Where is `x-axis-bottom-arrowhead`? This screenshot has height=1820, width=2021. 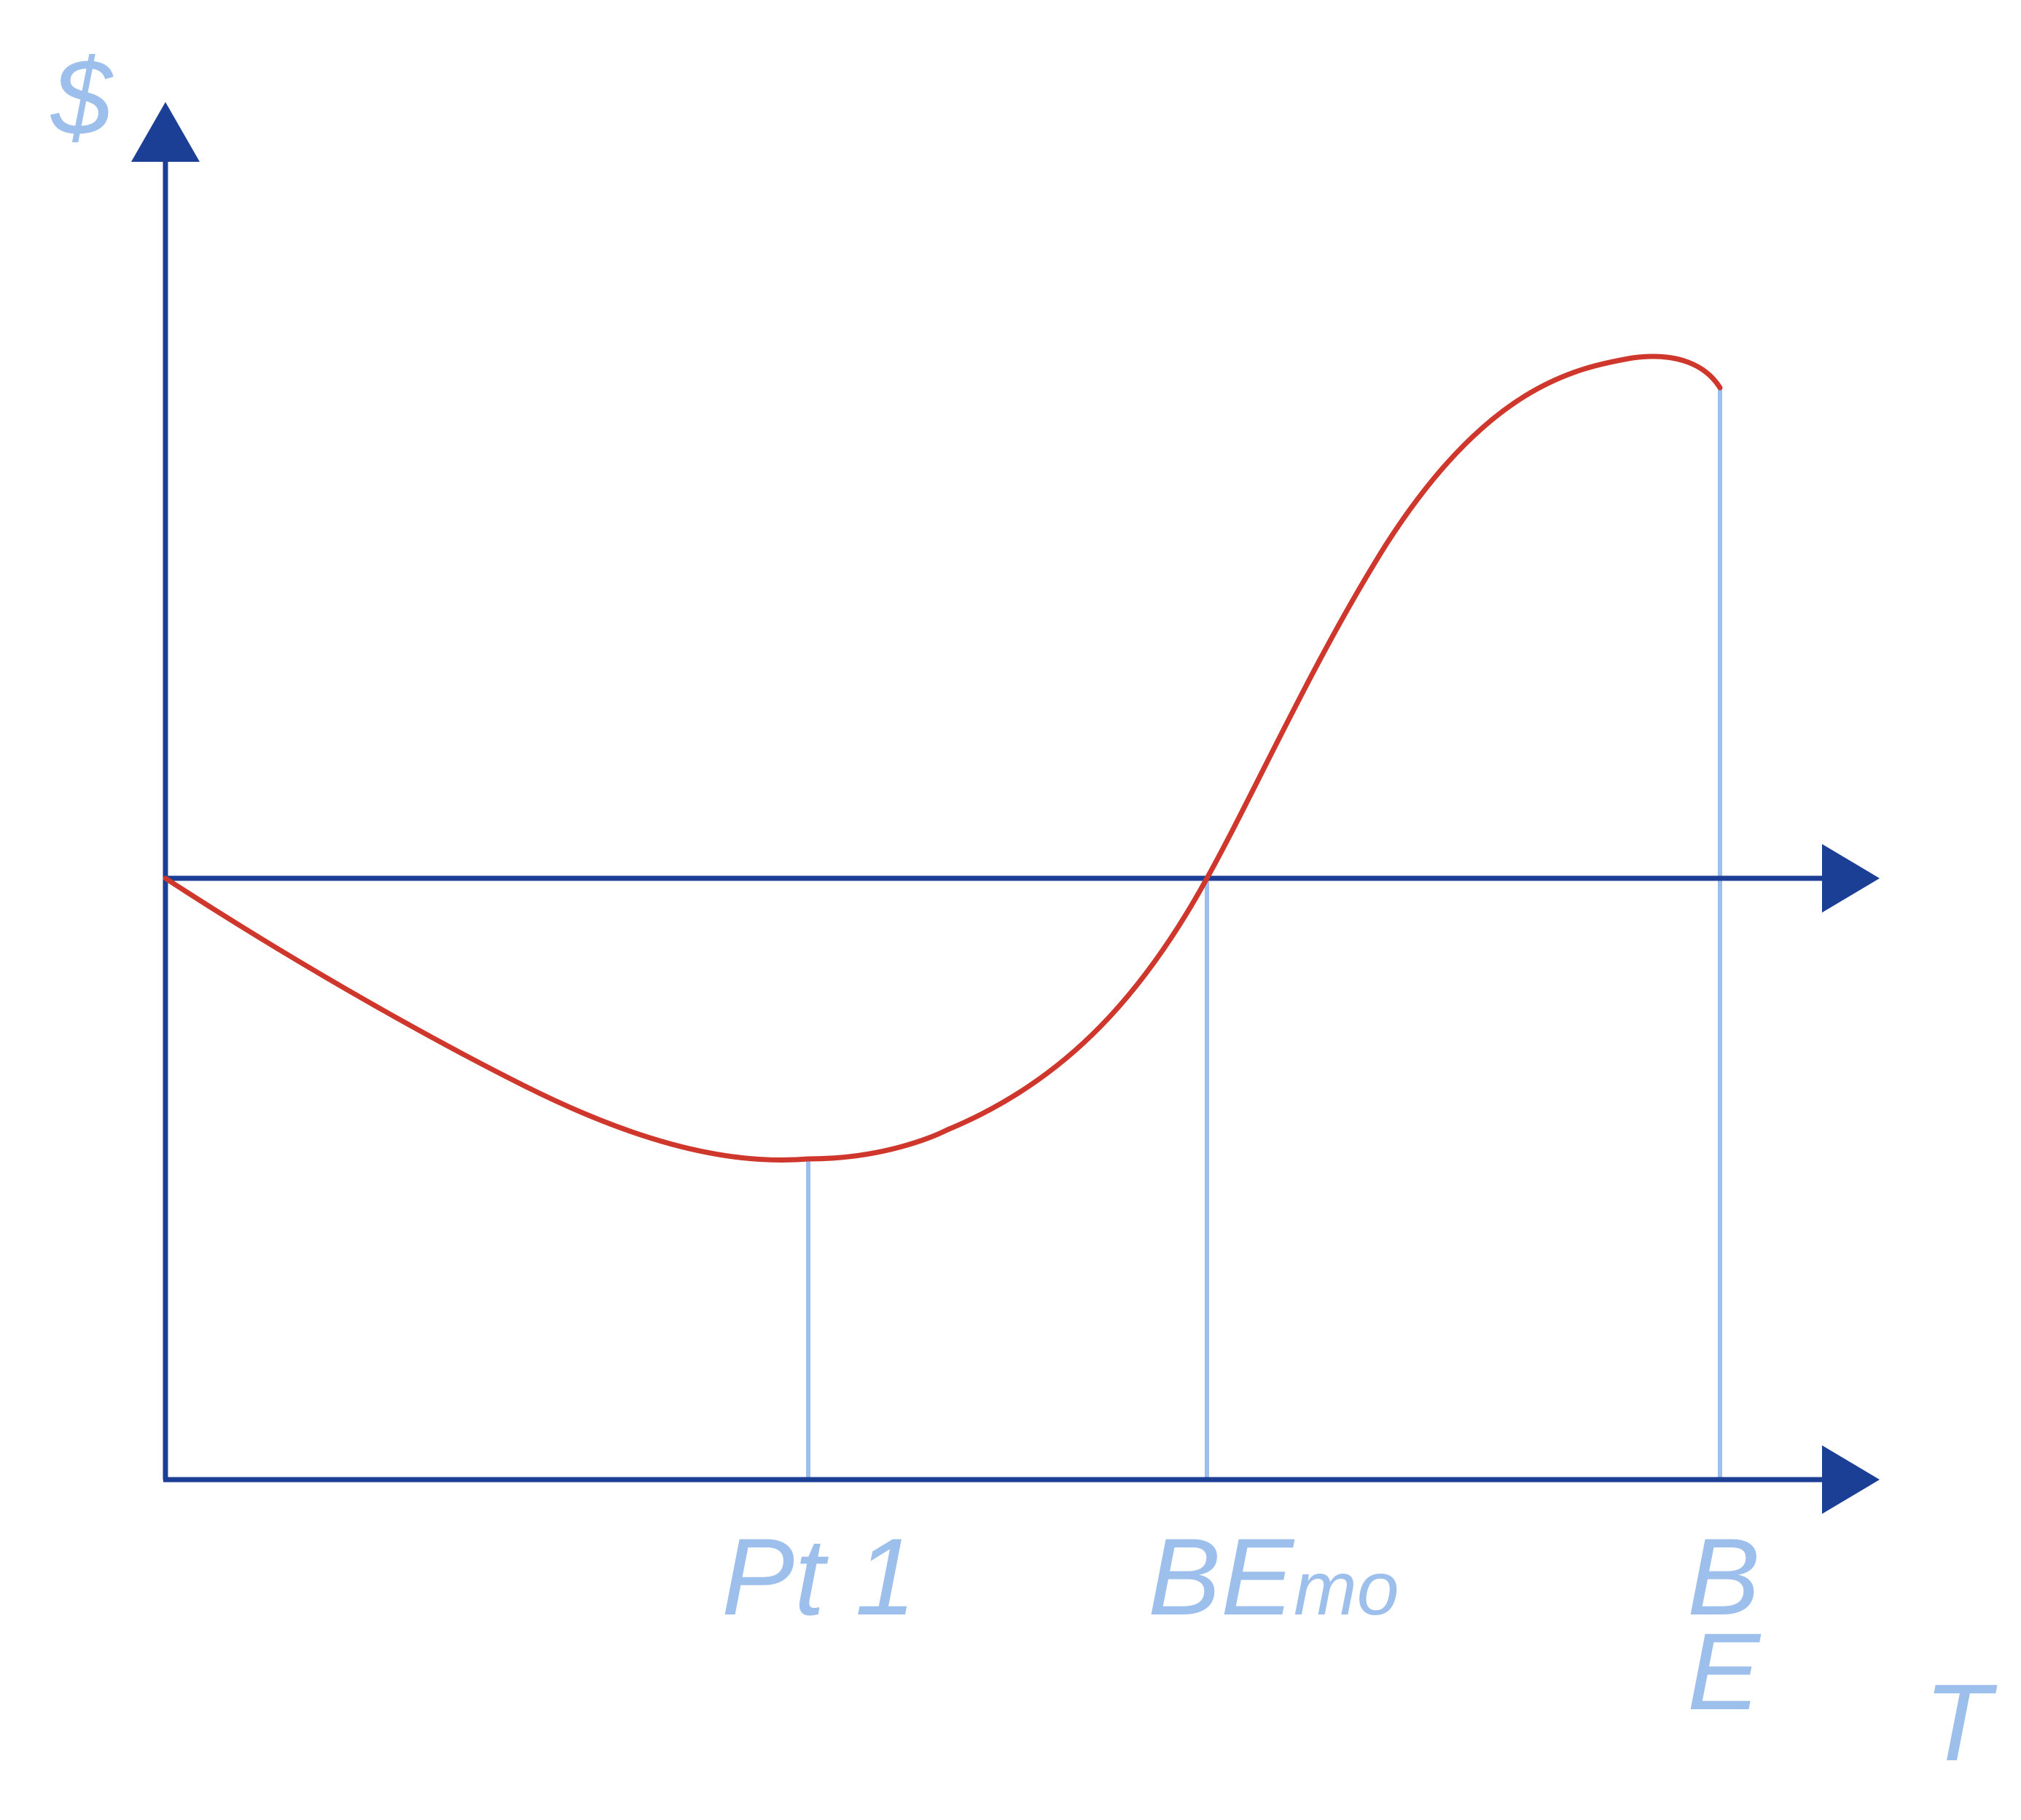 x-axis-bottom-arrowhead is located at coordinates (1851, 1479).